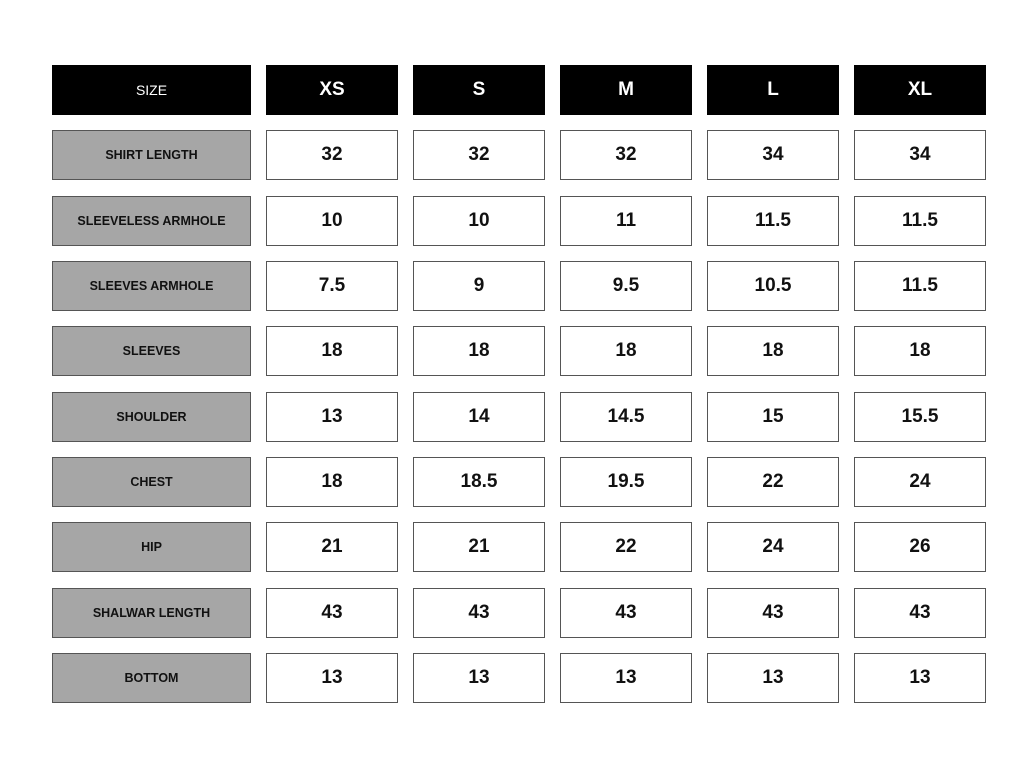  I want to click on measurement-cell: 9.5, so click(626, 285).